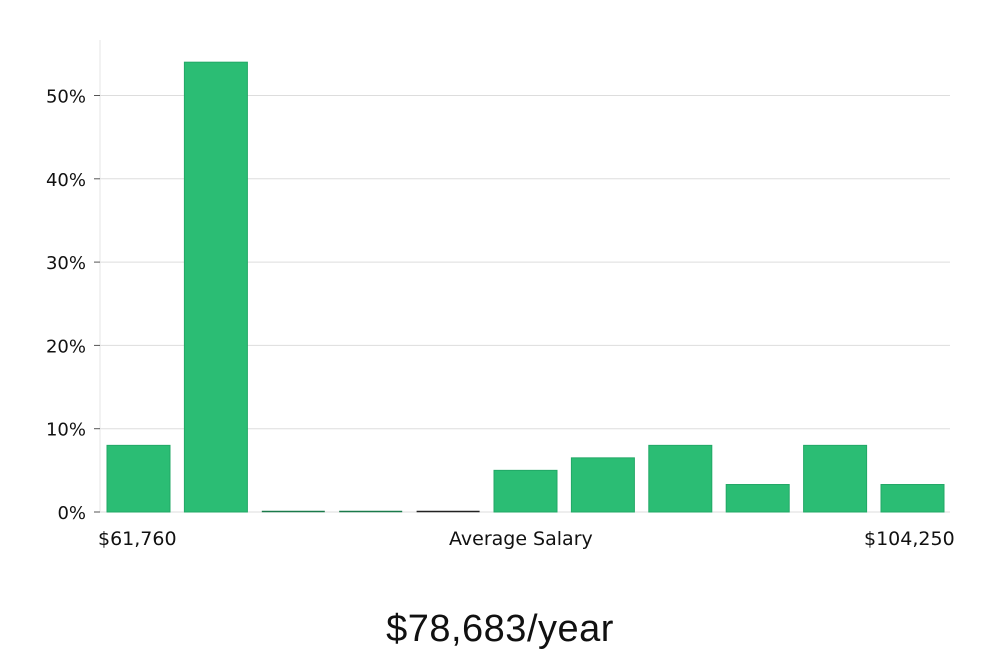 The width and height of the screenshot is (1000, 660). Describe the element at coordinates (500, 629) in the screenshot. I see `average-salary-value: $78,683/year` at that location.